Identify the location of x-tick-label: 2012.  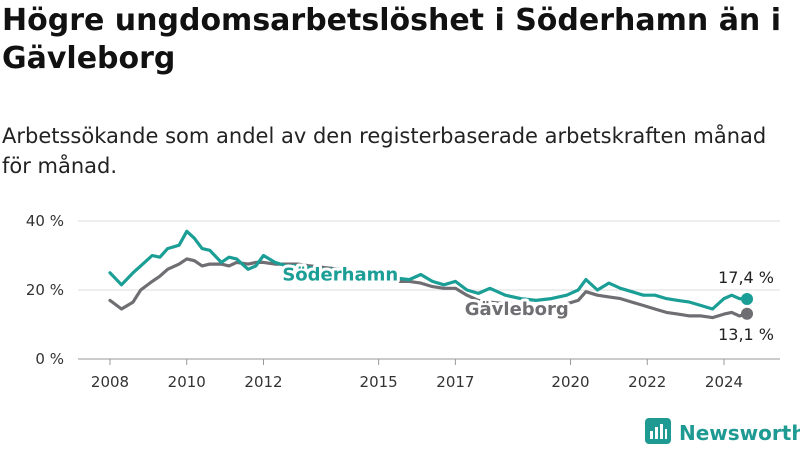
(263, 382).